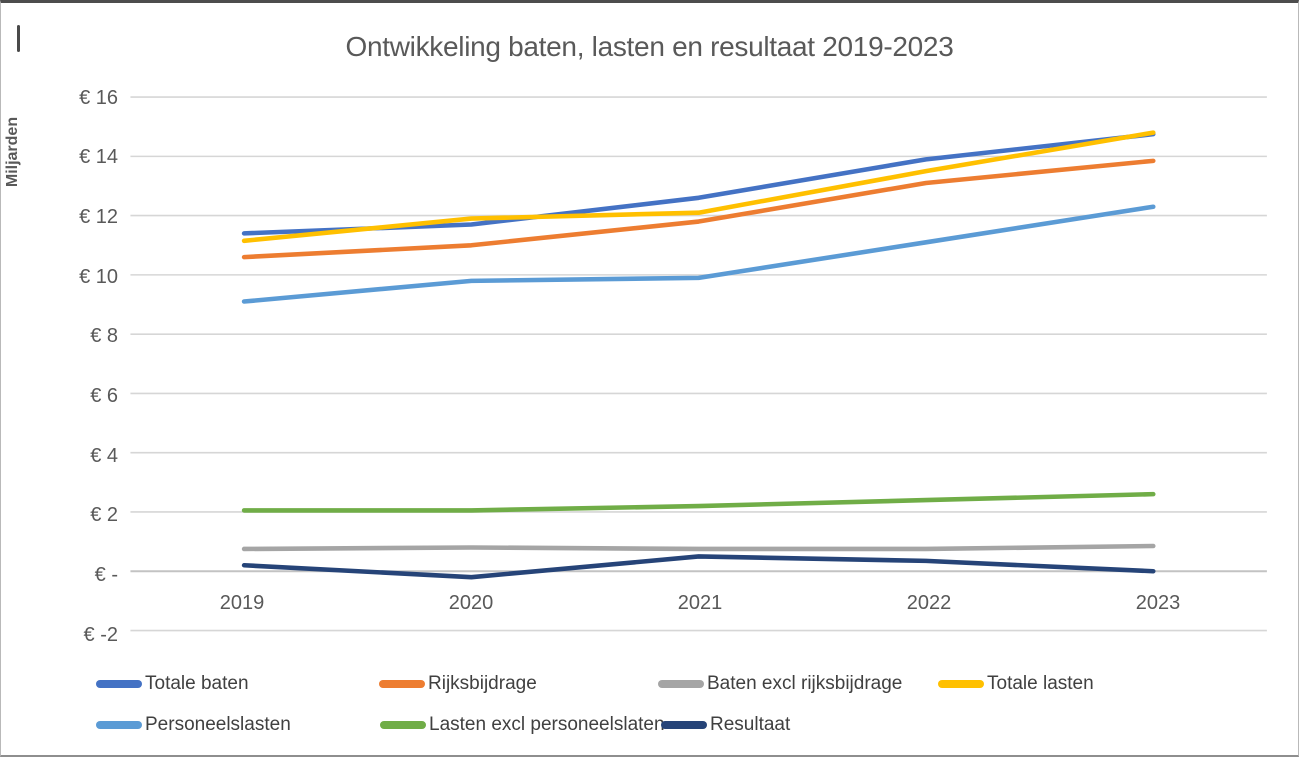  I want to click on x-tick-label: 2021, so click(700, 603).